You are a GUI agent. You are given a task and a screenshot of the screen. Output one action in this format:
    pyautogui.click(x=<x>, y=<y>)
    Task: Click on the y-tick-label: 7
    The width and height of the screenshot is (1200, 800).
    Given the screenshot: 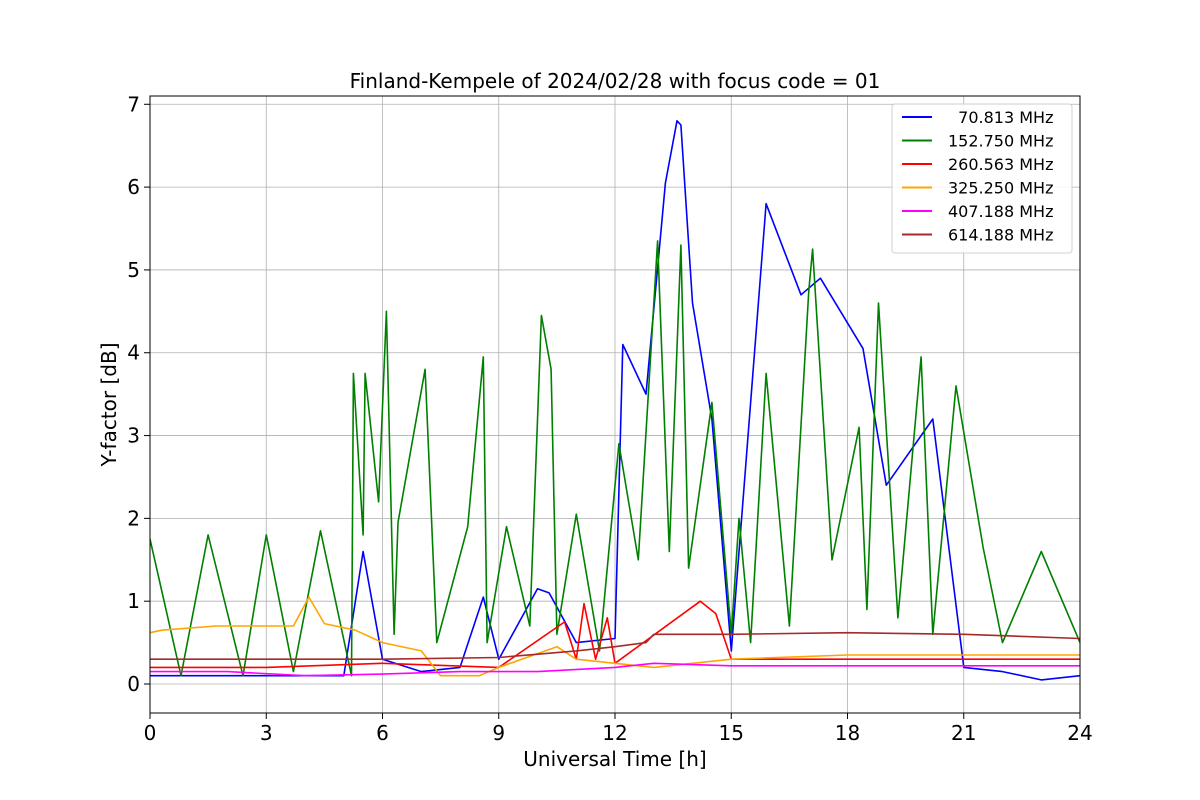 What is the action you would take?
    pyautogui.click(x=133, y=104)
    